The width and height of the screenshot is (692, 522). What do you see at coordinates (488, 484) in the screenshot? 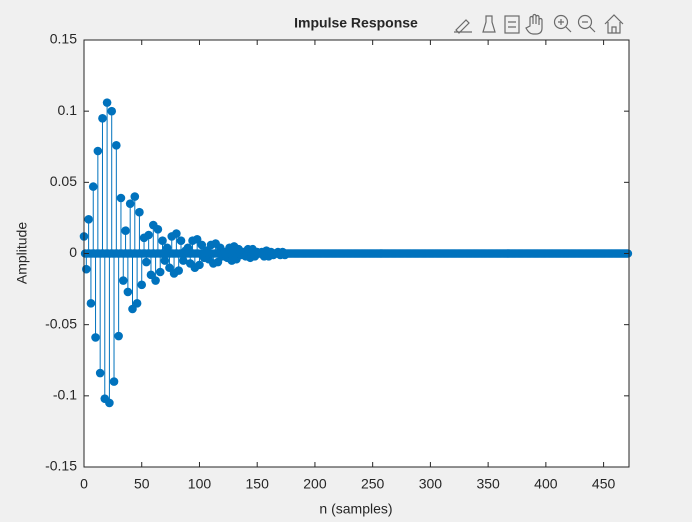
I see `x-tick-label: 350` at bounding box center [488, 484].